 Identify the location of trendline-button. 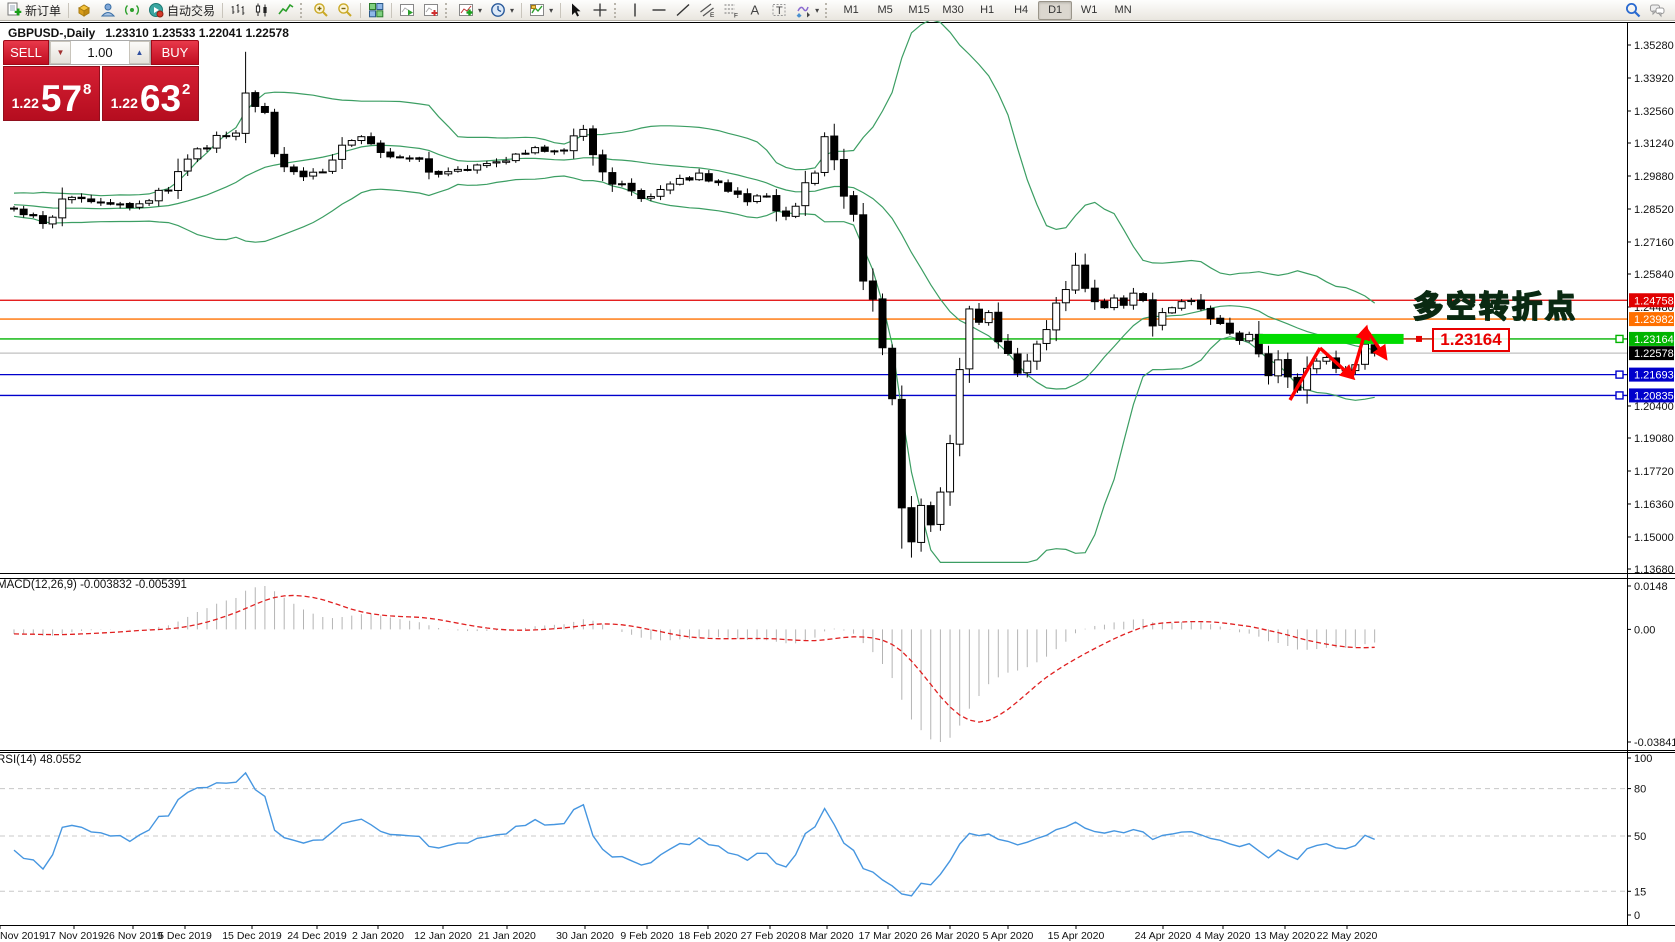
(683, 10).